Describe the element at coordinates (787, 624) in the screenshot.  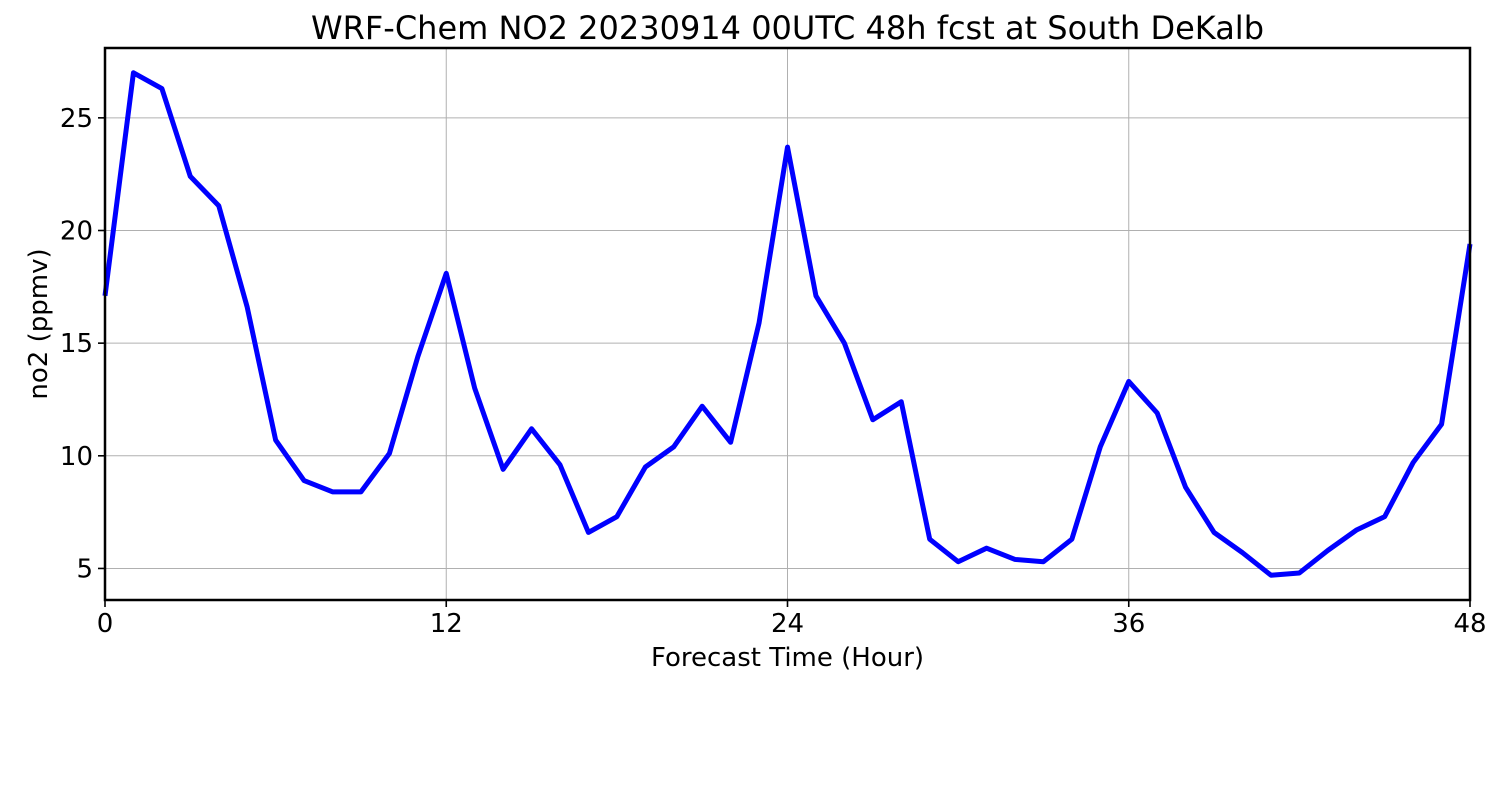
I see `x-tick-label: 24` at that location.